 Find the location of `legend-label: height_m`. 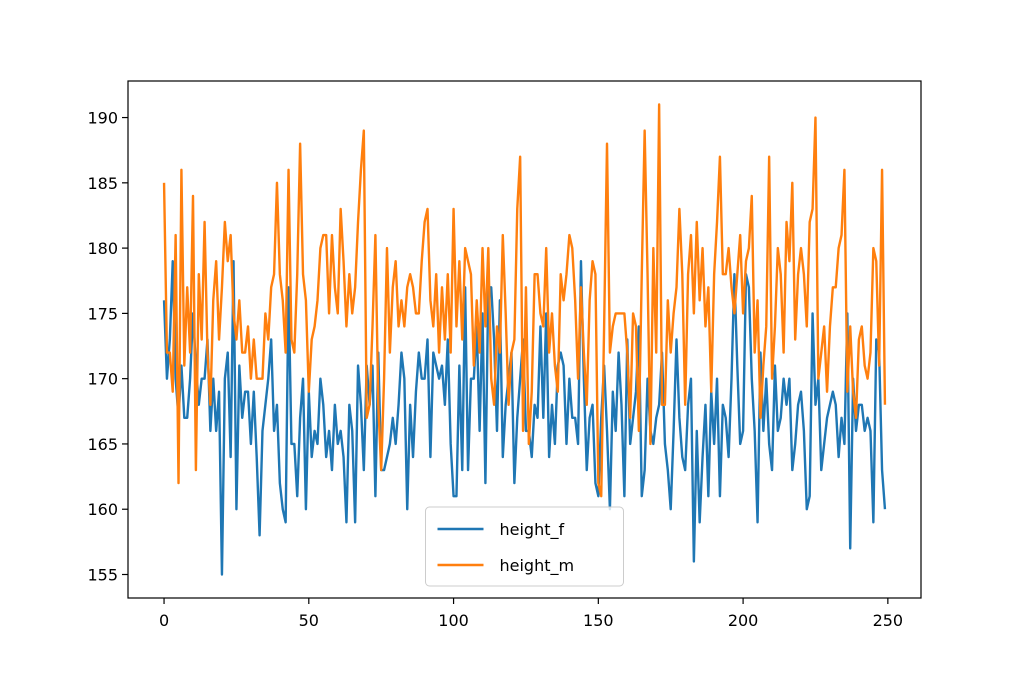

legend-label: height_m is located at coordinates (537, 566).